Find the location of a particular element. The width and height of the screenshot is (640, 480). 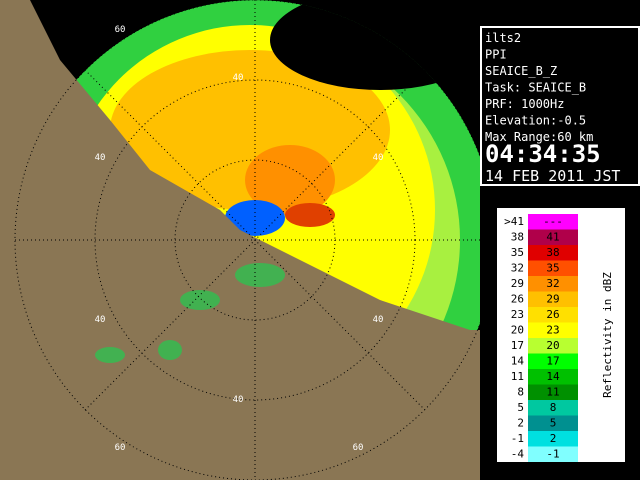

legend-from: -1 is located at coordinates (517, 438).